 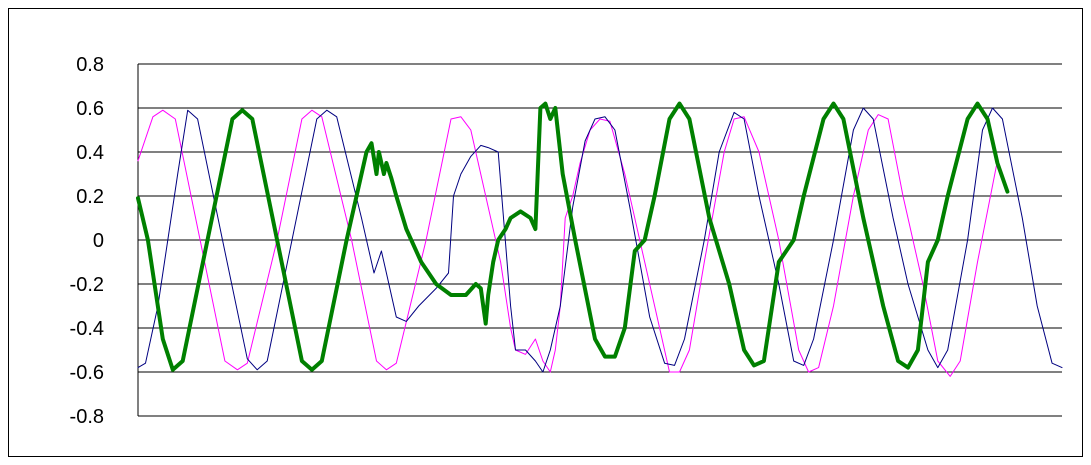 I want to click on y-tick-label: 0.2, so click(x=90, y=197).